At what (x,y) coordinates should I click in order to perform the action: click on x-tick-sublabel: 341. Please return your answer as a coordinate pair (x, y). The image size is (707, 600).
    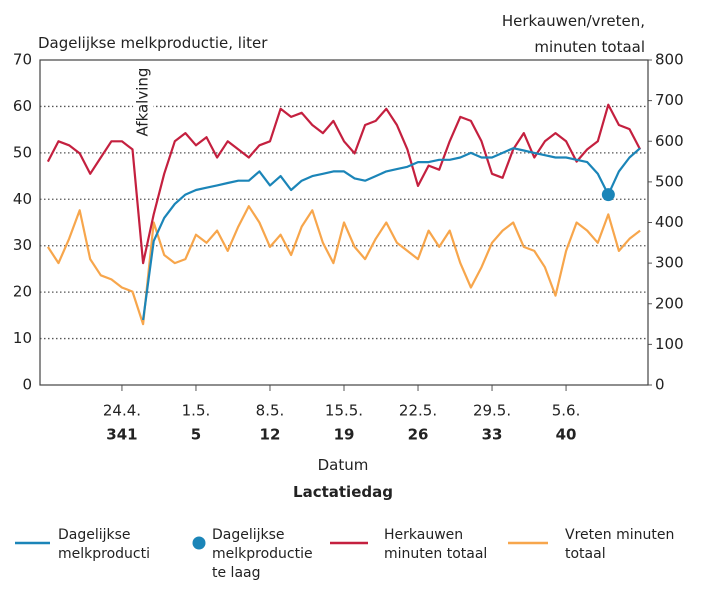
    Looking at the image, I should click on (121, 435).